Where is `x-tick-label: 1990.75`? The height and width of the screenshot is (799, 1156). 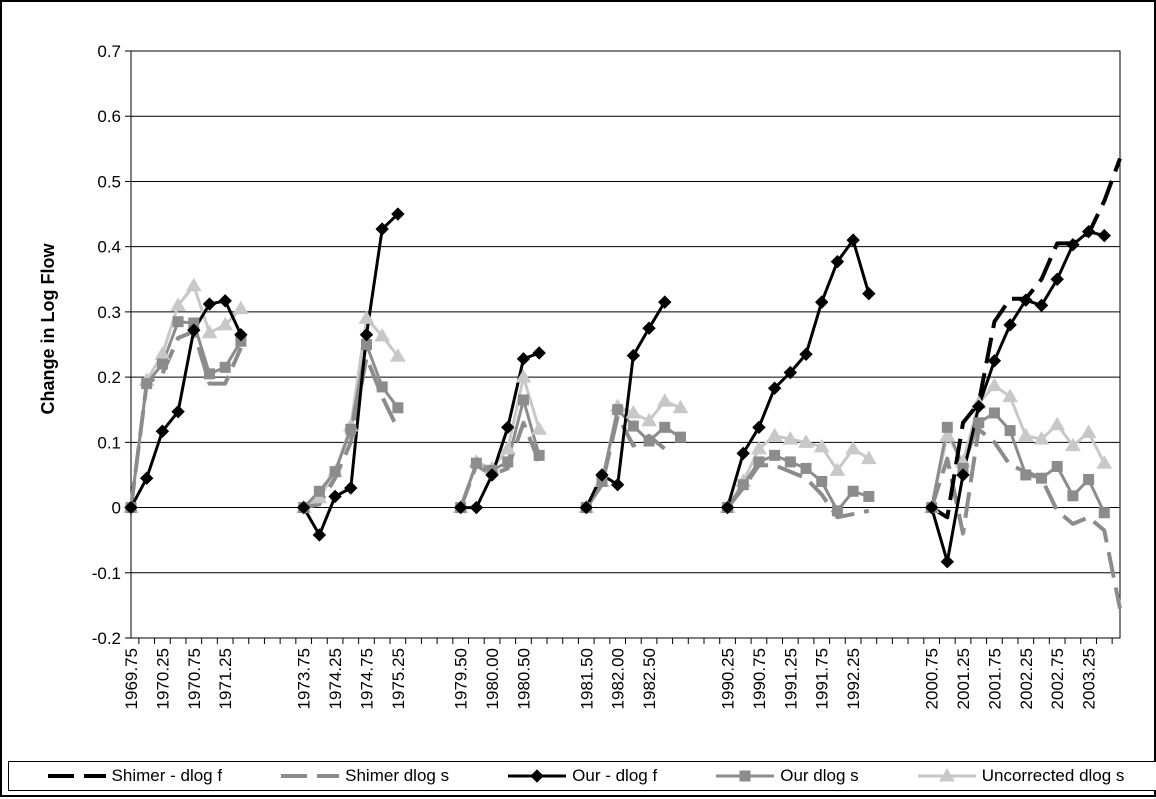 x-tick-label: 1990.75 is located at coordinates (759, 678).